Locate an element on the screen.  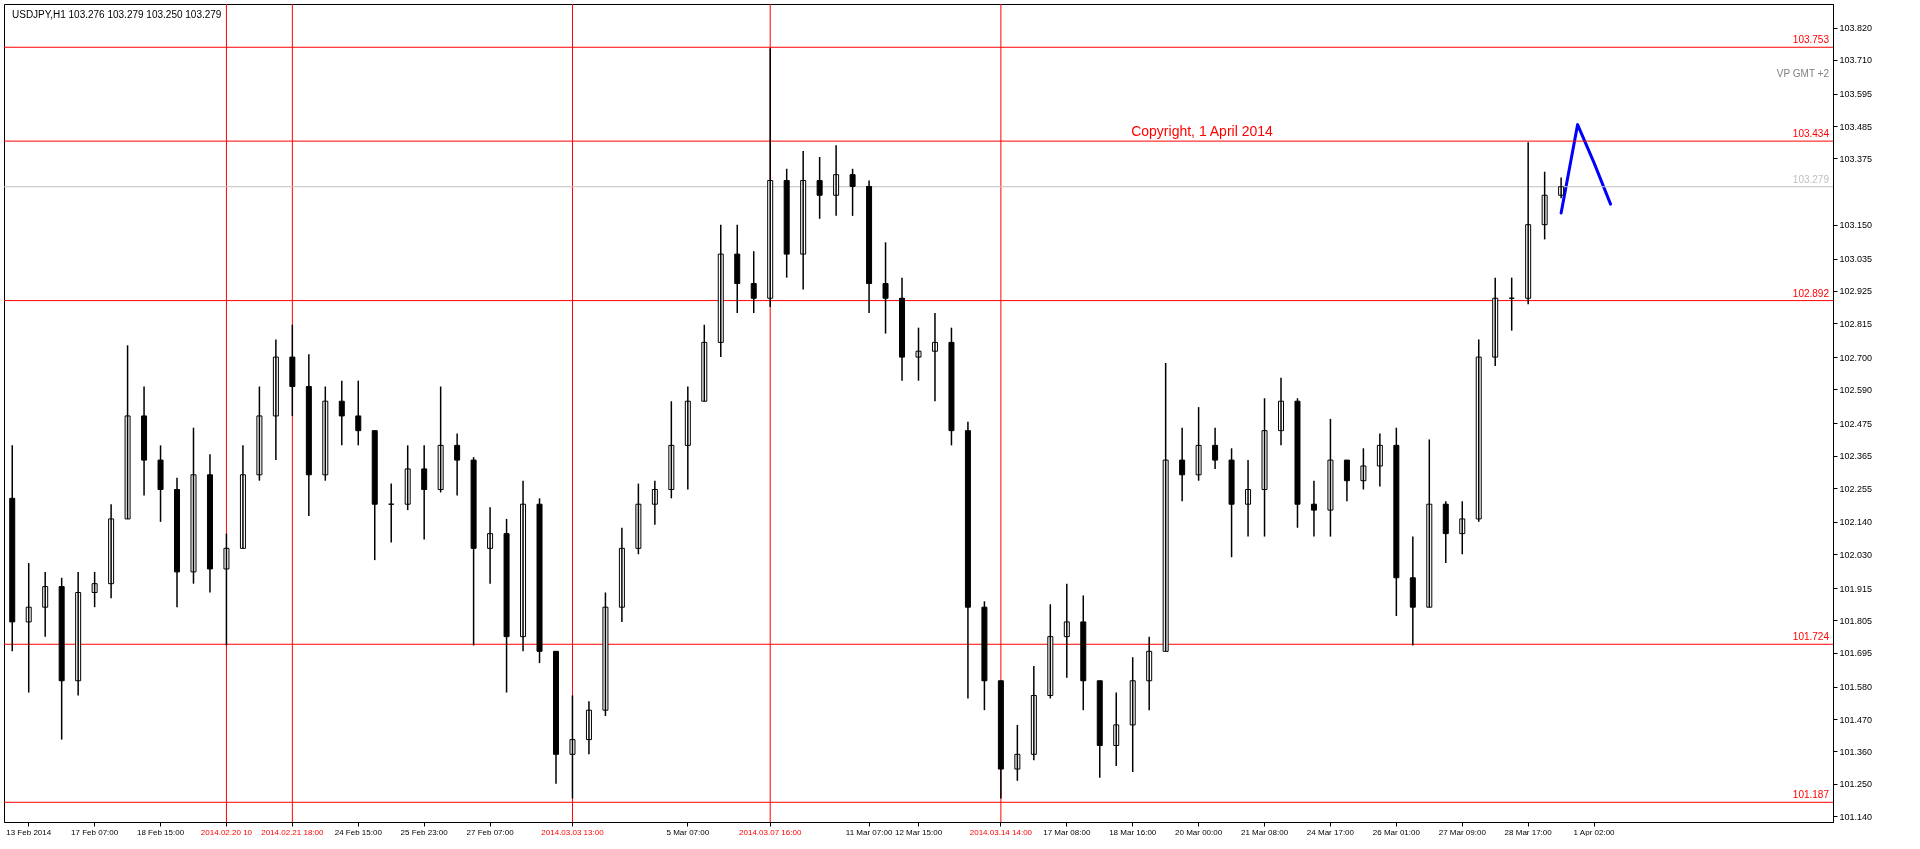
annotation: VP GMT +2 is located at coordinates (1803, 73).